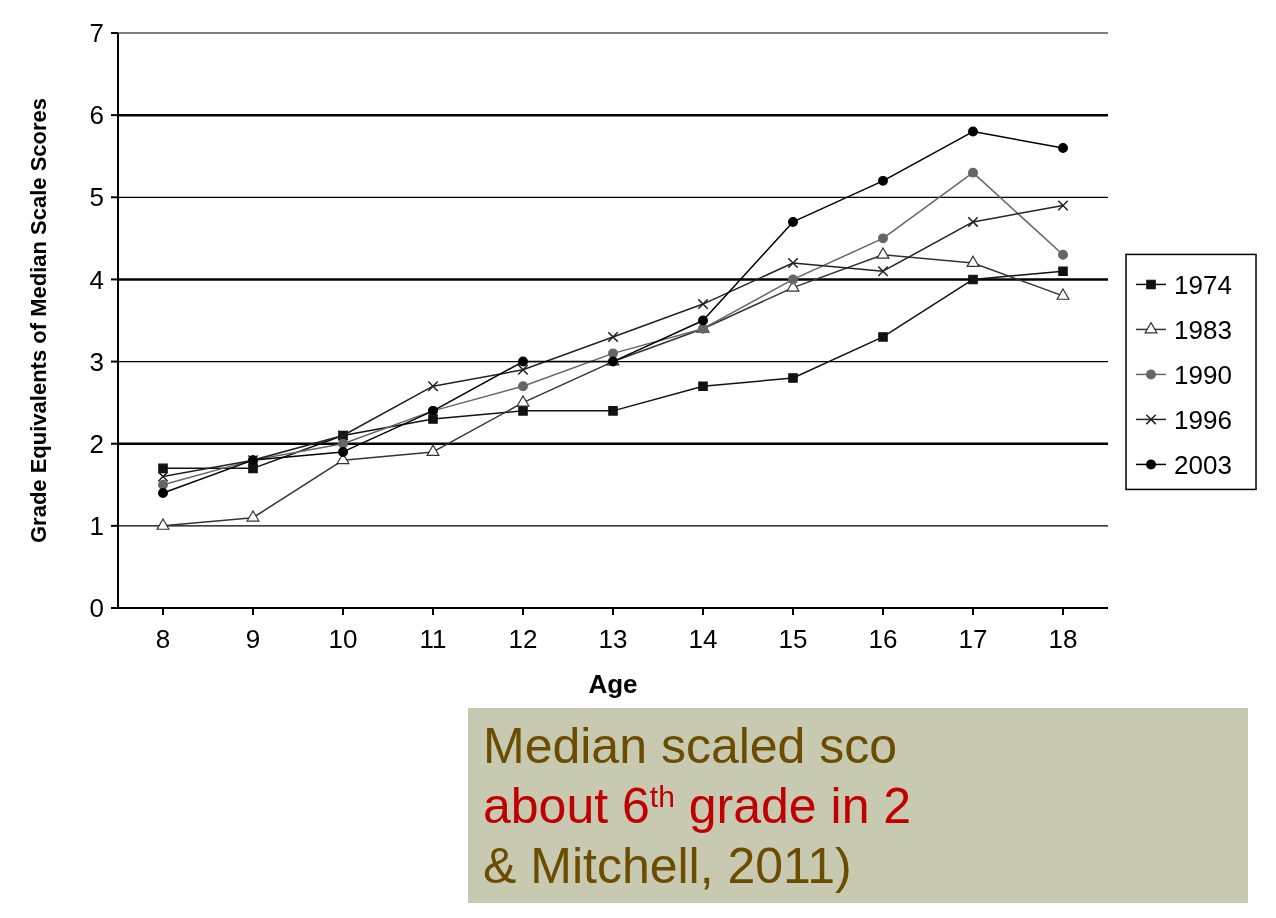 Image resolution: width=1276 pixels, height=918 pixels. I want to click on text: about 6$^{th}$ grade in 2, so click(697, 806).